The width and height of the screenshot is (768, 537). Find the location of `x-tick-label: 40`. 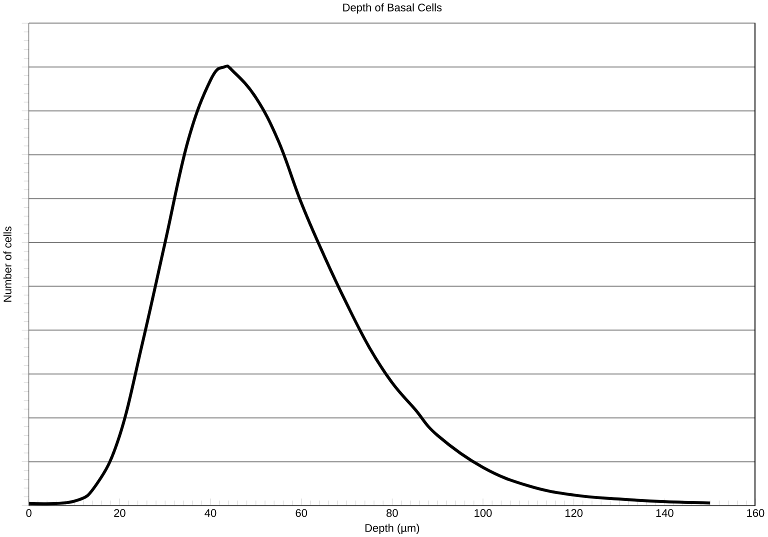

x-tick-label: 40 is located at coordinates (210, 512).